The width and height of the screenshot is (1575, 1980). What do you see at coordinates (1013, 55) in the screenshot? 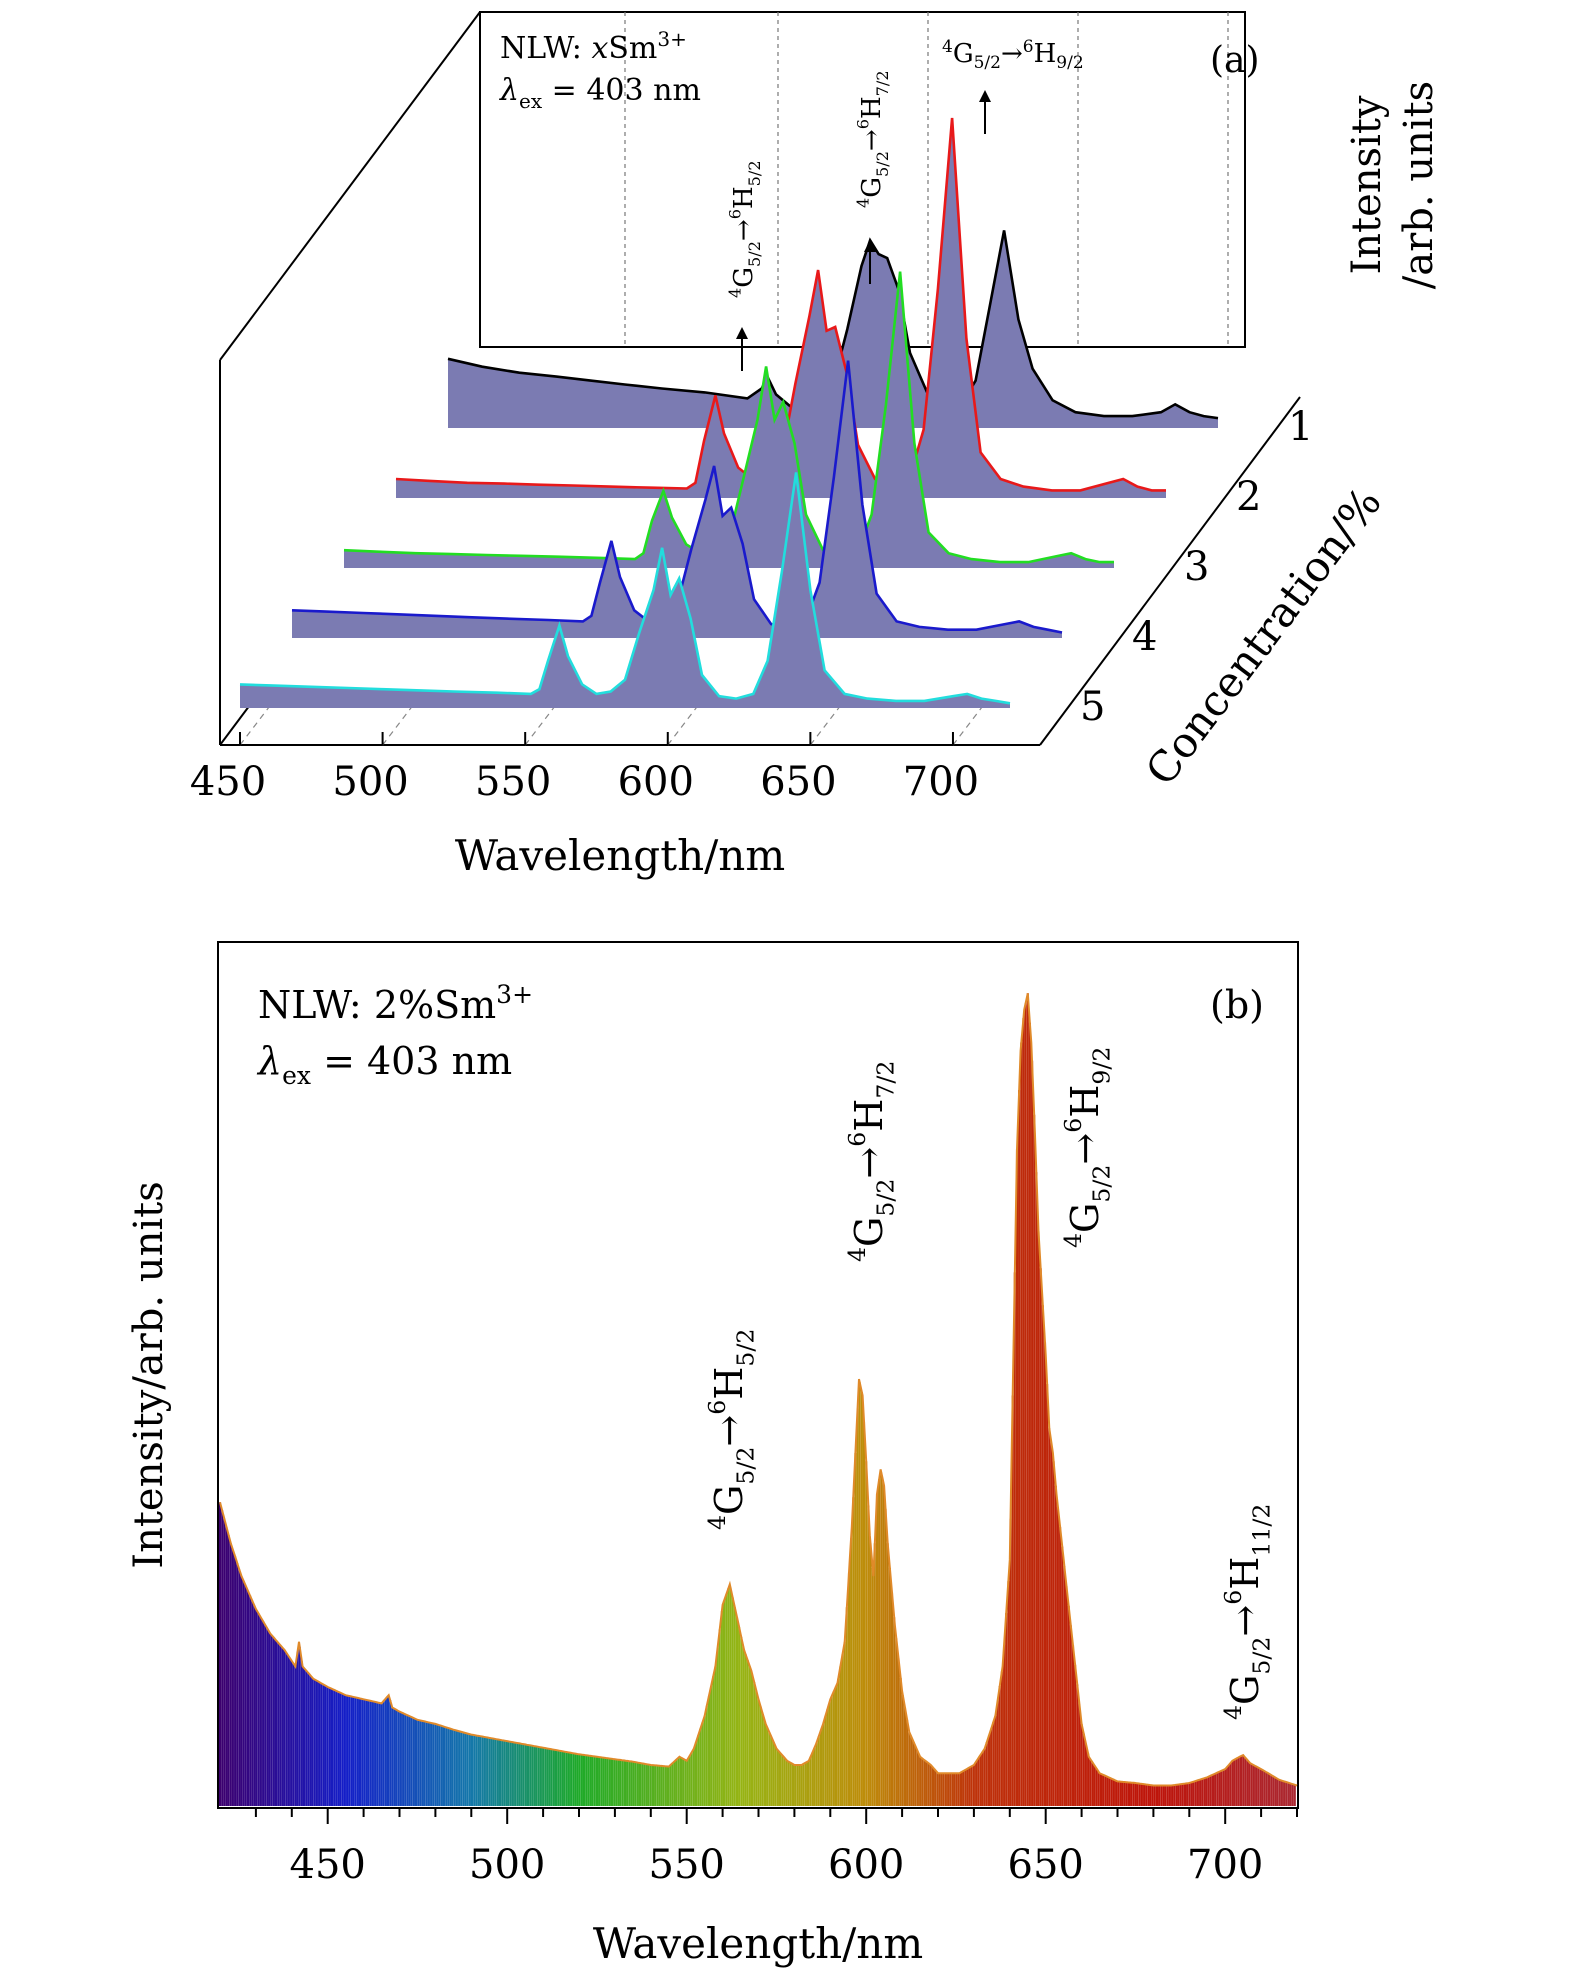
I see `panel-a-peak-label-horizontal: 4G5/2→6H9/2` at bounding box center [1013, 55].